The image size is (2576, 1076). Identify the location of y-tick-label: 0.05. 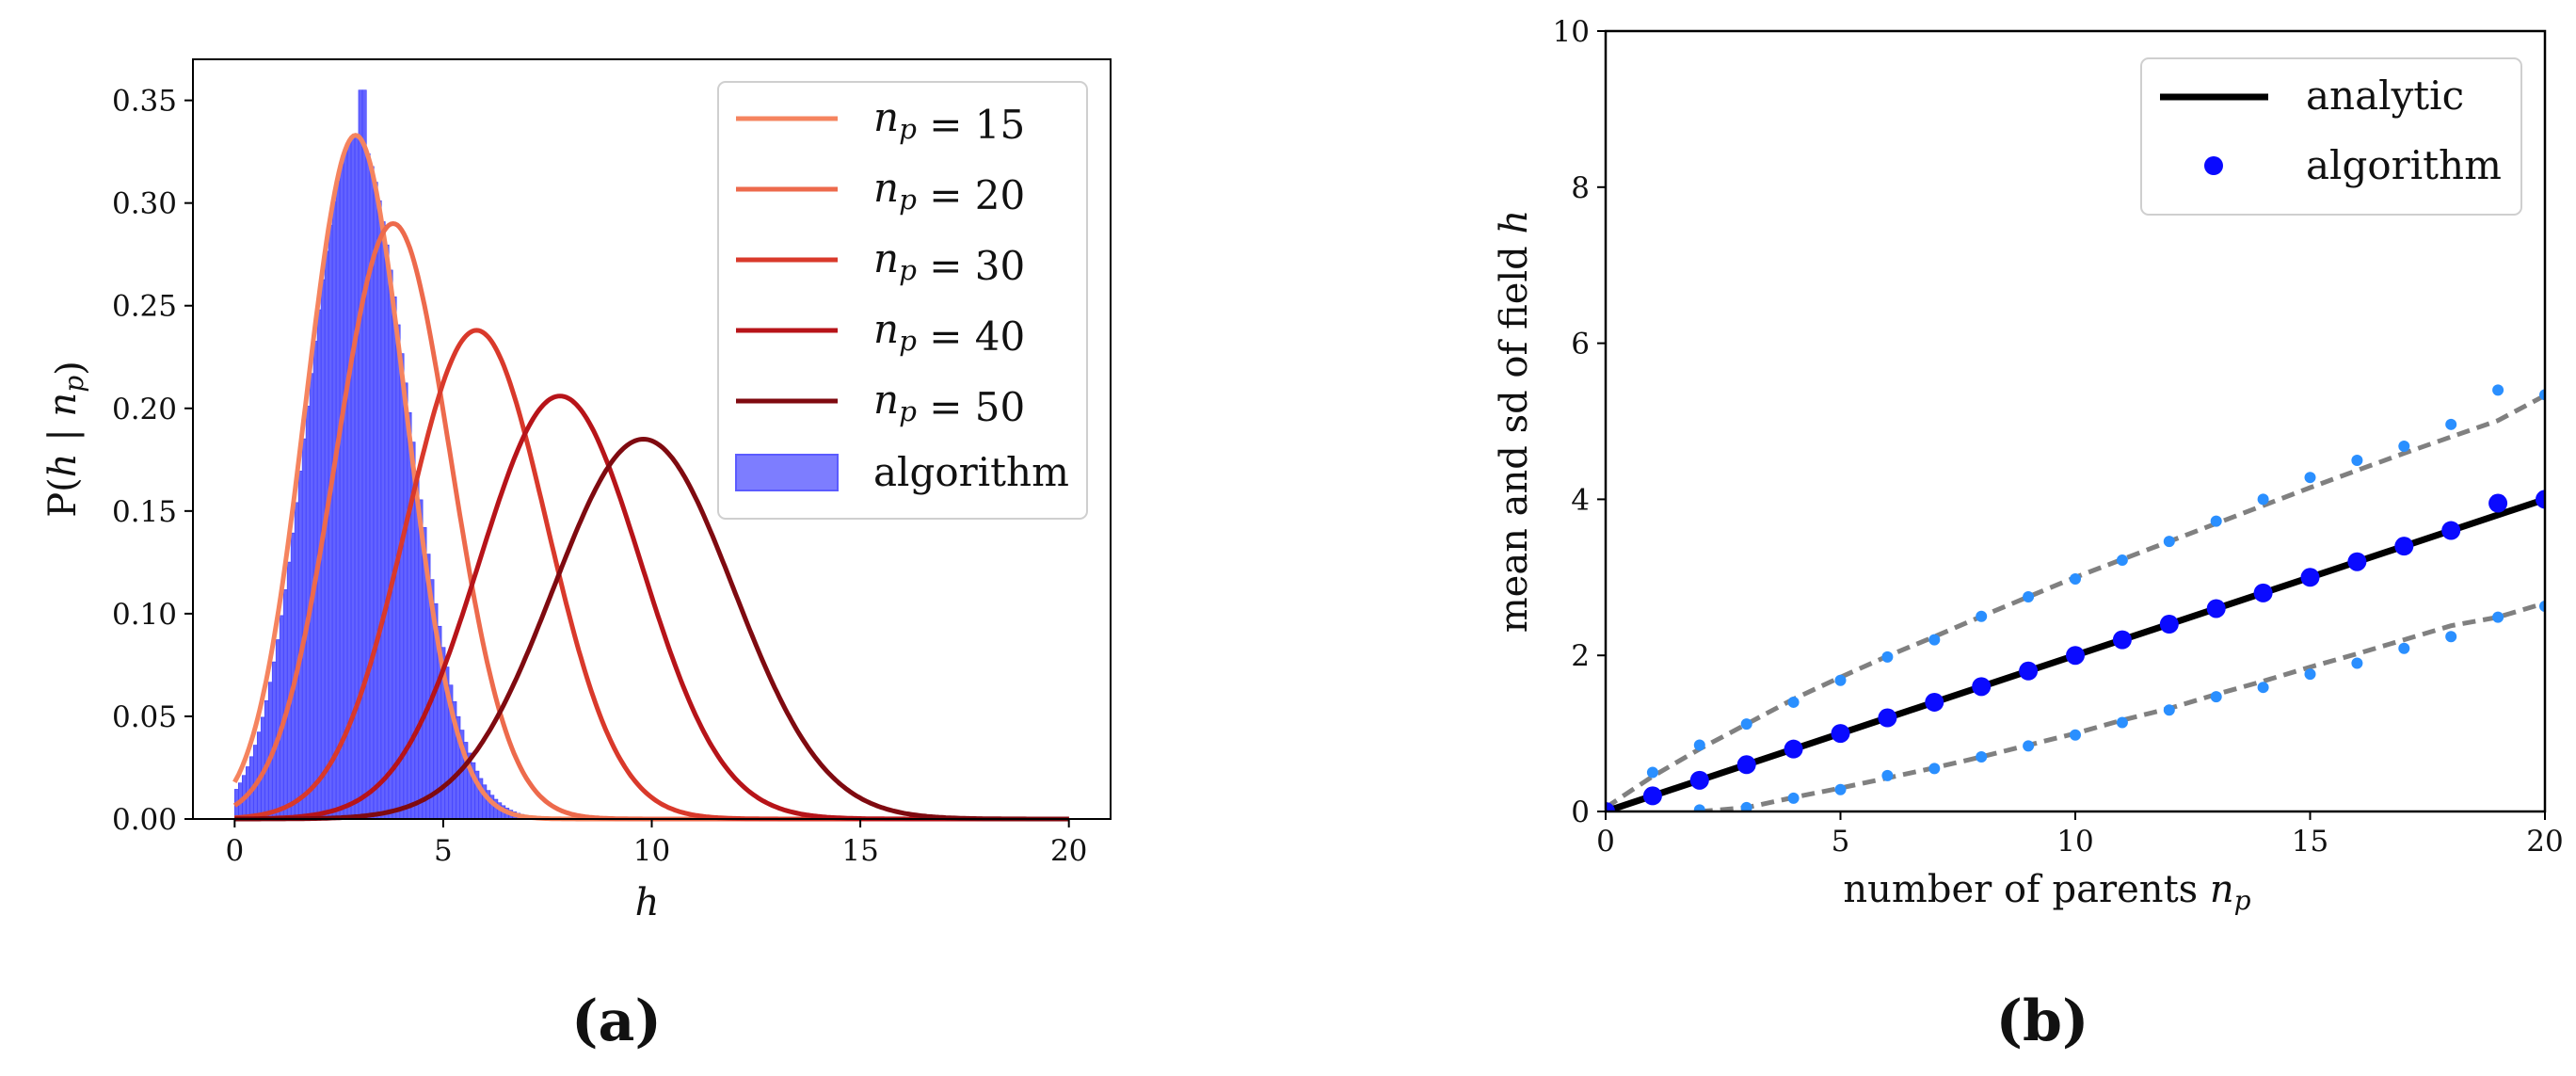
(144, 717).